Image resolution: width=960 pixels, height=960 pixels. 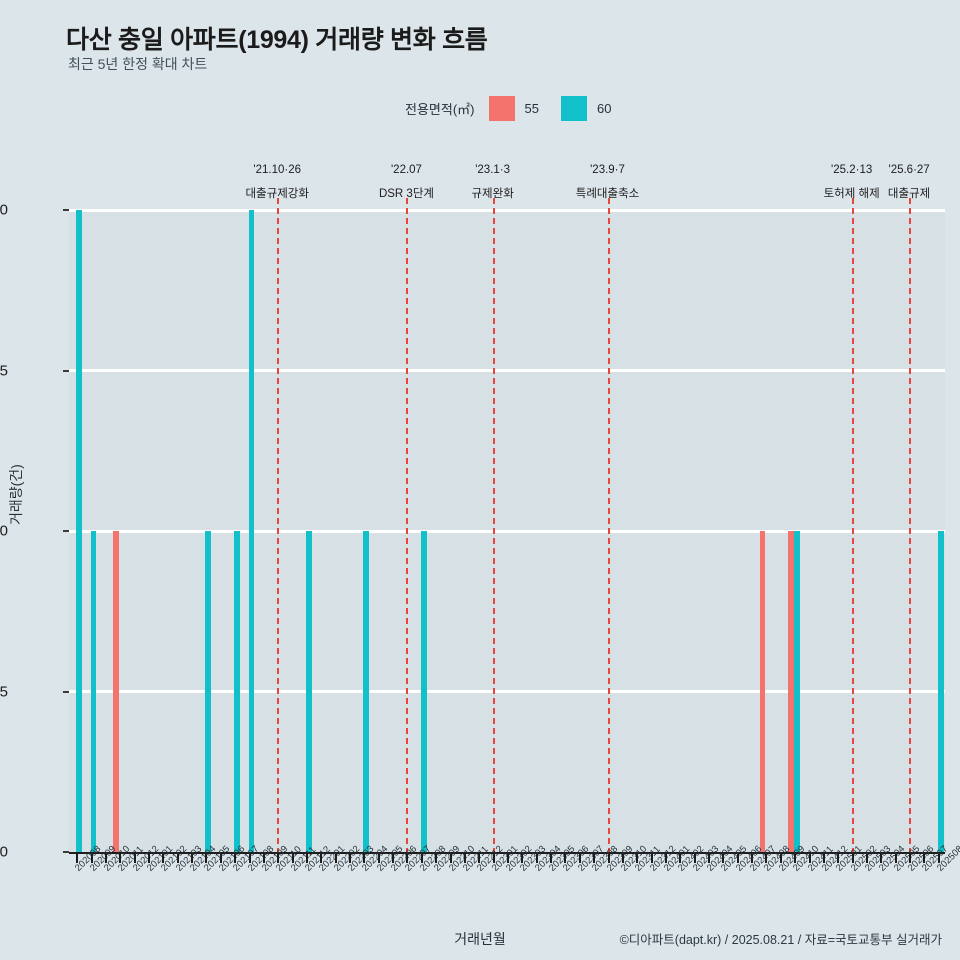 What do you see at coordinates (909, 170) in the screenshot?
I see `annotation-date: '25.6·27` at bounding box center [909, 170].